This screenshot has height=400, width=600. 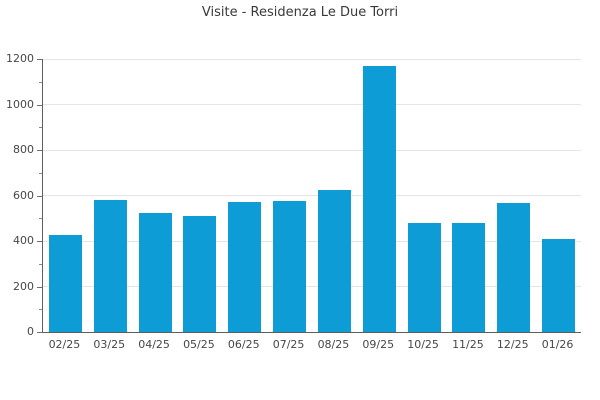 What do you see at coordinates (333, 344) in the screenshot?
I see `x-axis-tick-label: 08/25` at bounding box center [333, 344].